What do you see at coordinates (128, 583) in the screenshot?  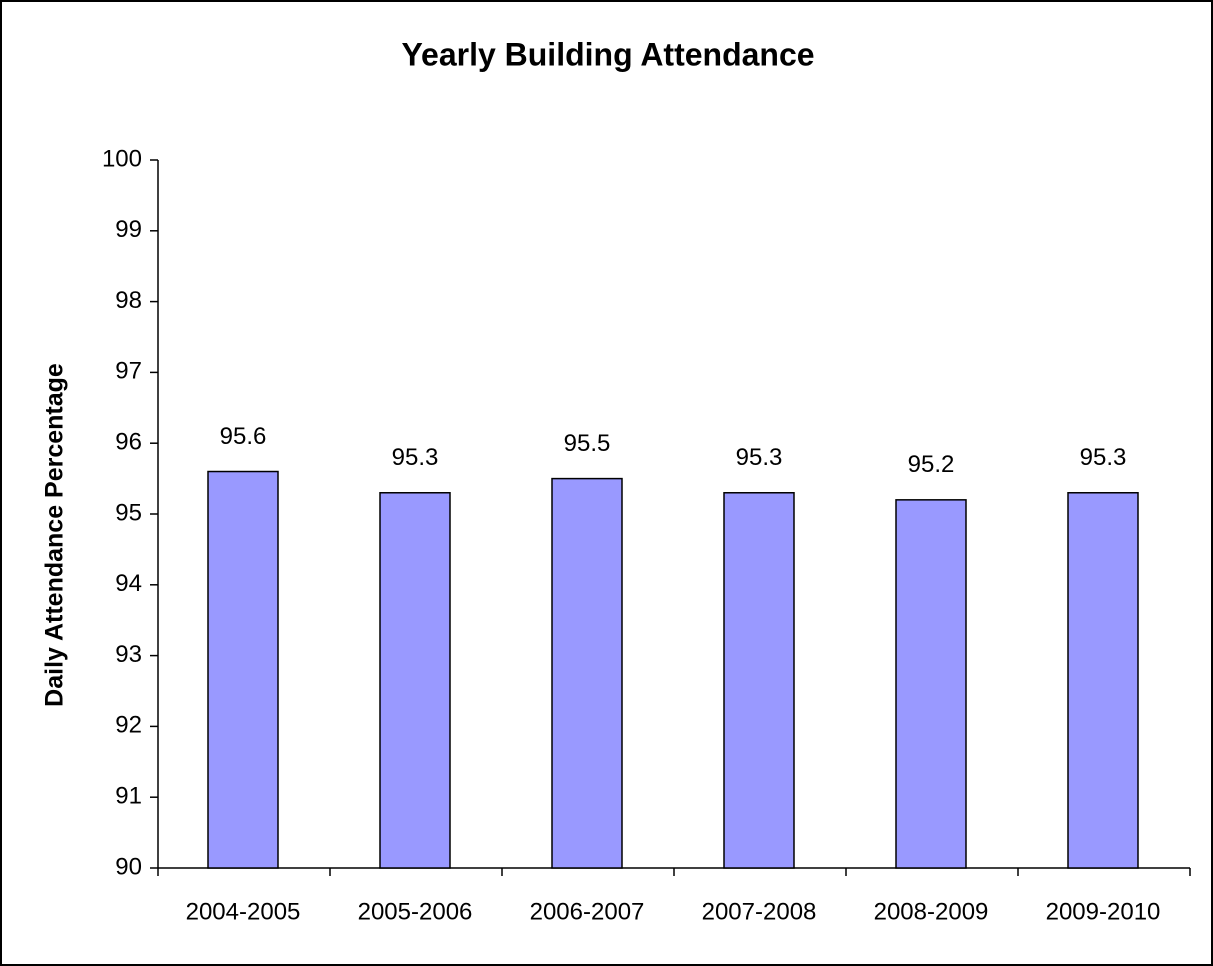 I see `y-tick-label: 94` at bounding box center [128, 583].